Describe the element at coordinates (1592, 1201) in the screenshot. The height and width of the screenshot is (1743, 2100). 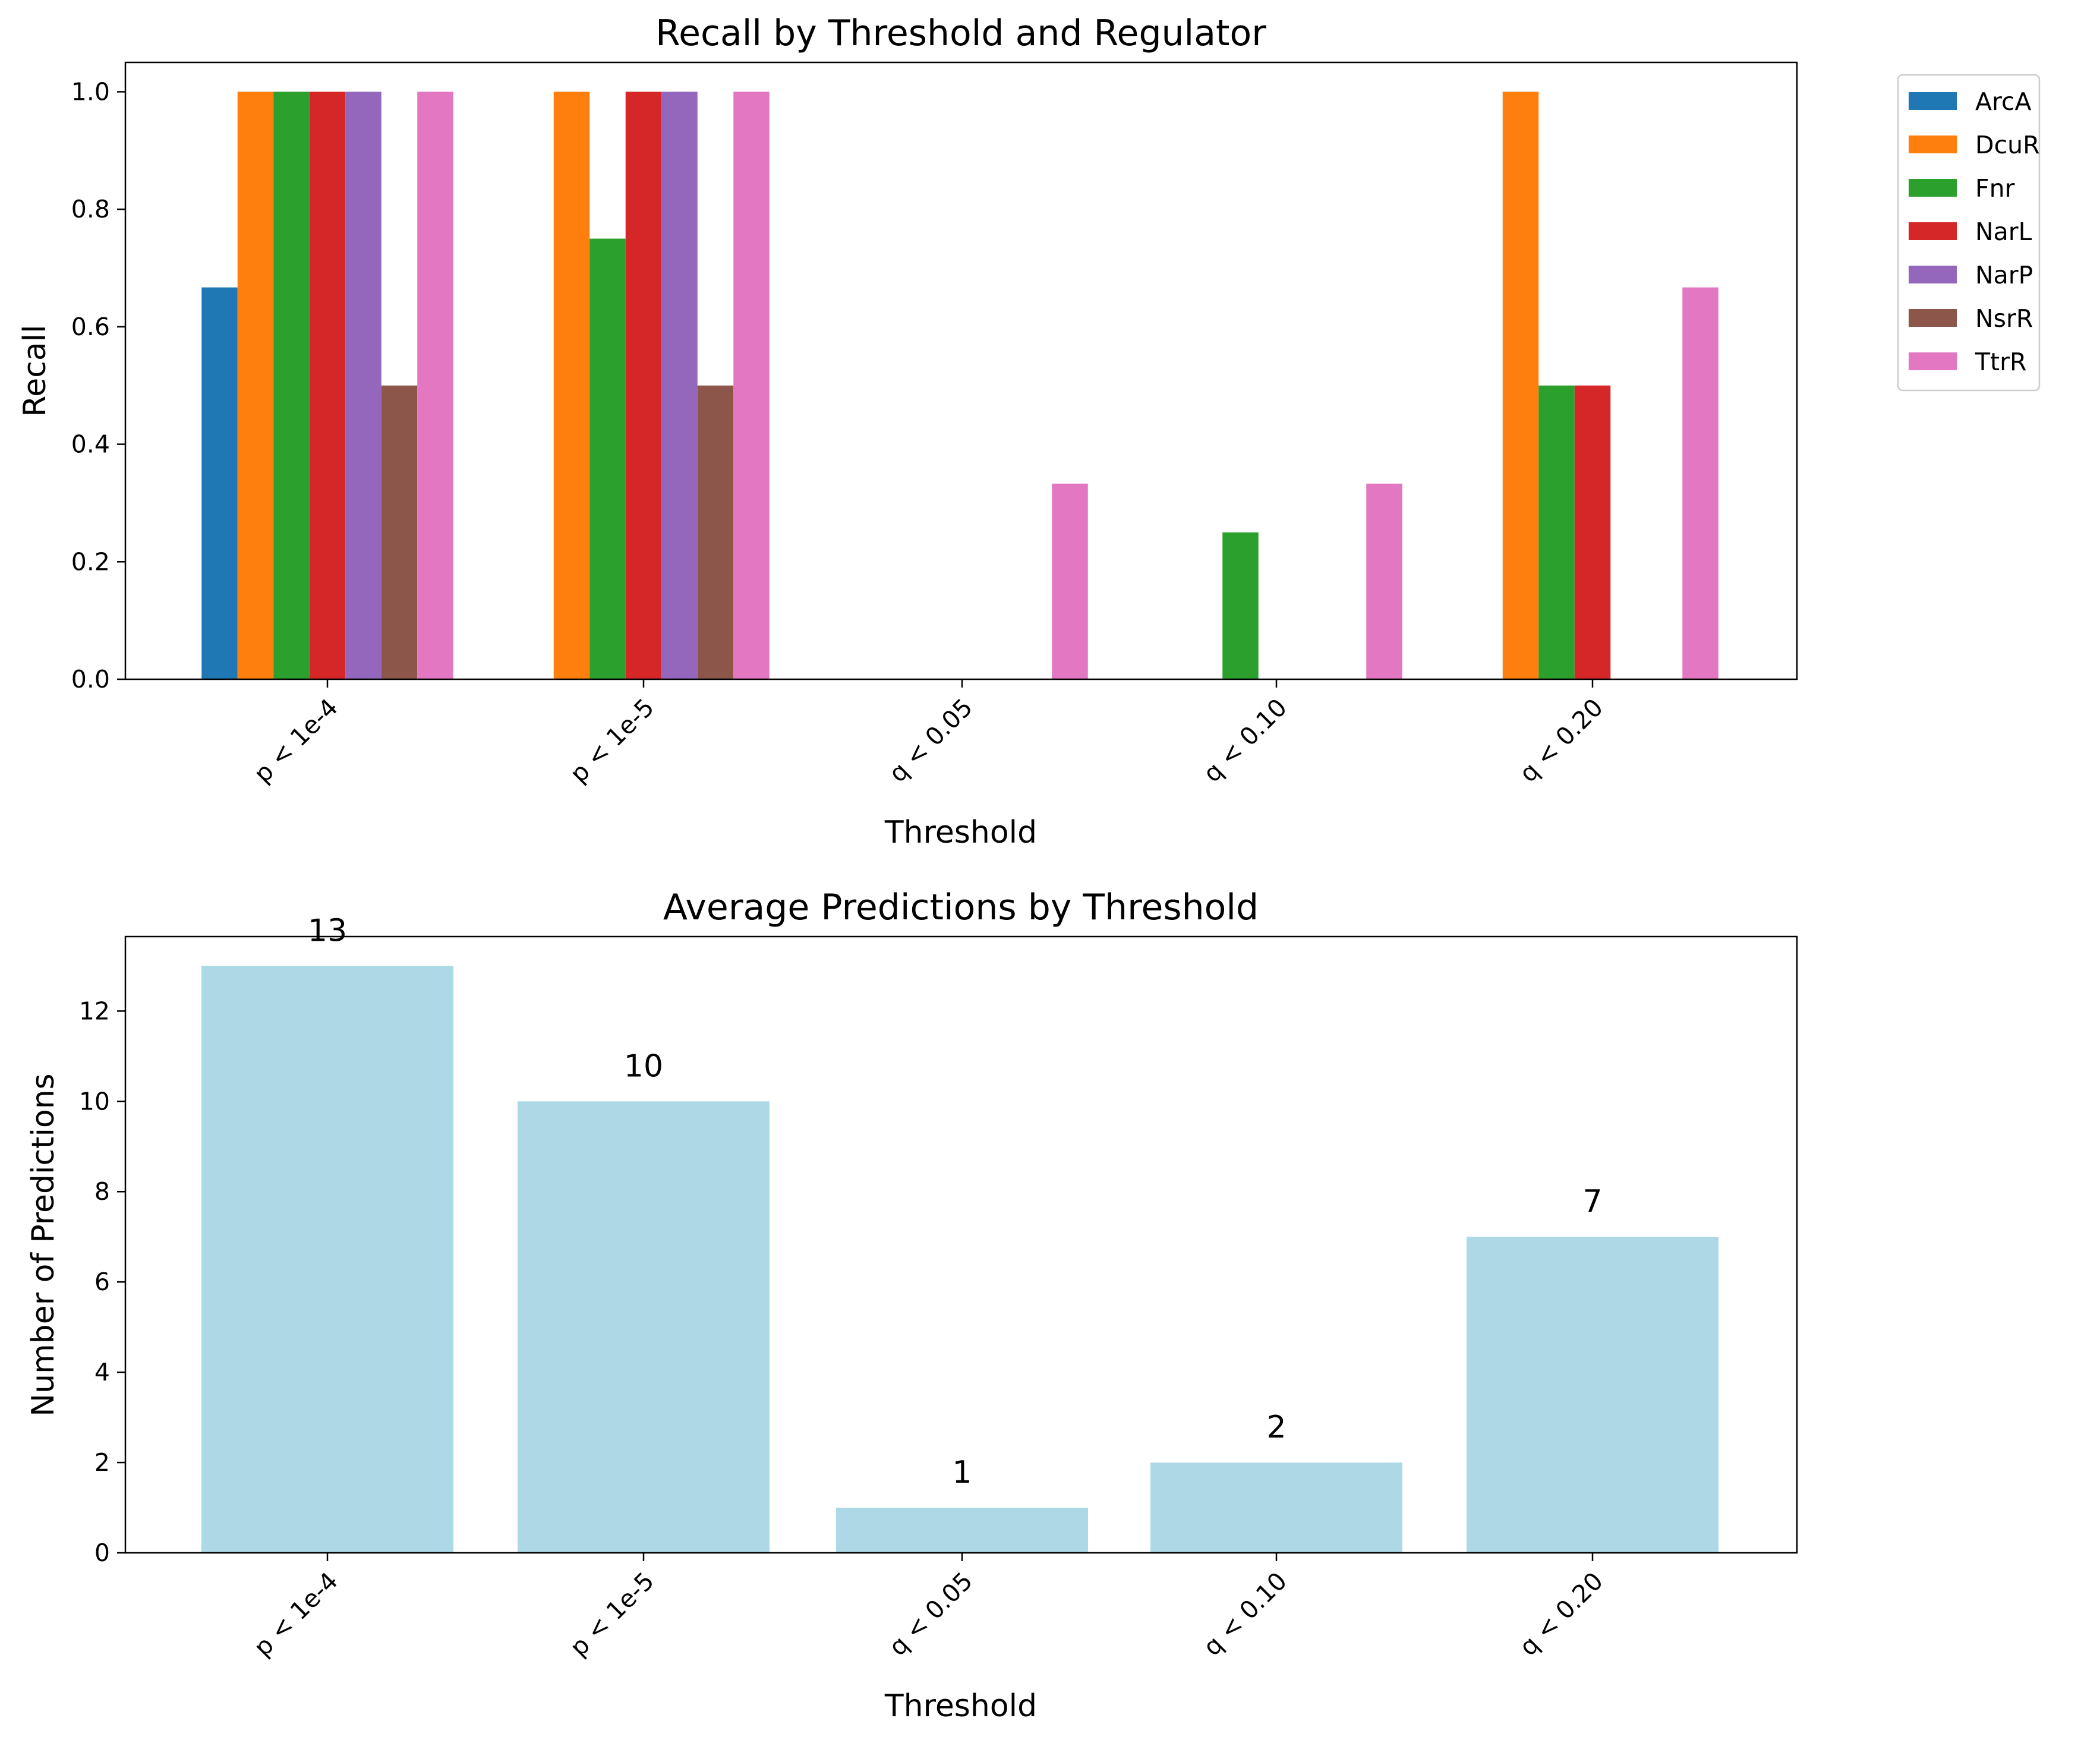
I see `prediction-value-label: 7` at that location.